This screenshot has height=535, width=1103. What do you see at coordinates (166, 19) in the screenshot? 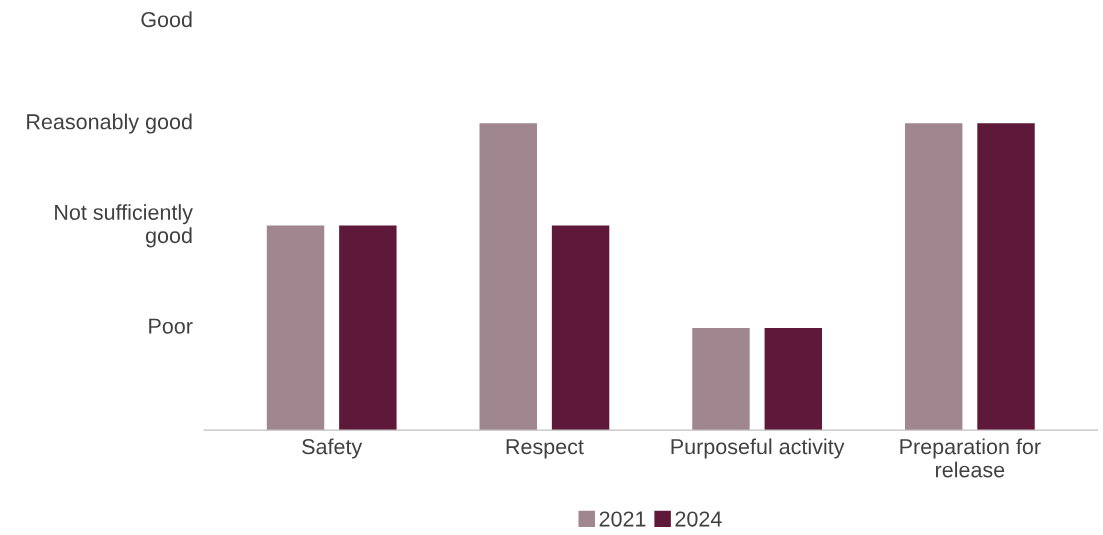
I see `text: Good` at bounding box center [166, 19].